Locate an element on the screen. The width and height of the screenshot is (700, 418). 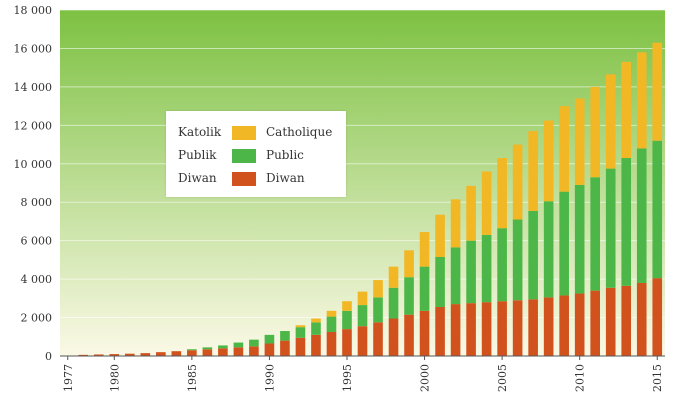
bar-diwan-2002 is located at coordinates (455, 330).